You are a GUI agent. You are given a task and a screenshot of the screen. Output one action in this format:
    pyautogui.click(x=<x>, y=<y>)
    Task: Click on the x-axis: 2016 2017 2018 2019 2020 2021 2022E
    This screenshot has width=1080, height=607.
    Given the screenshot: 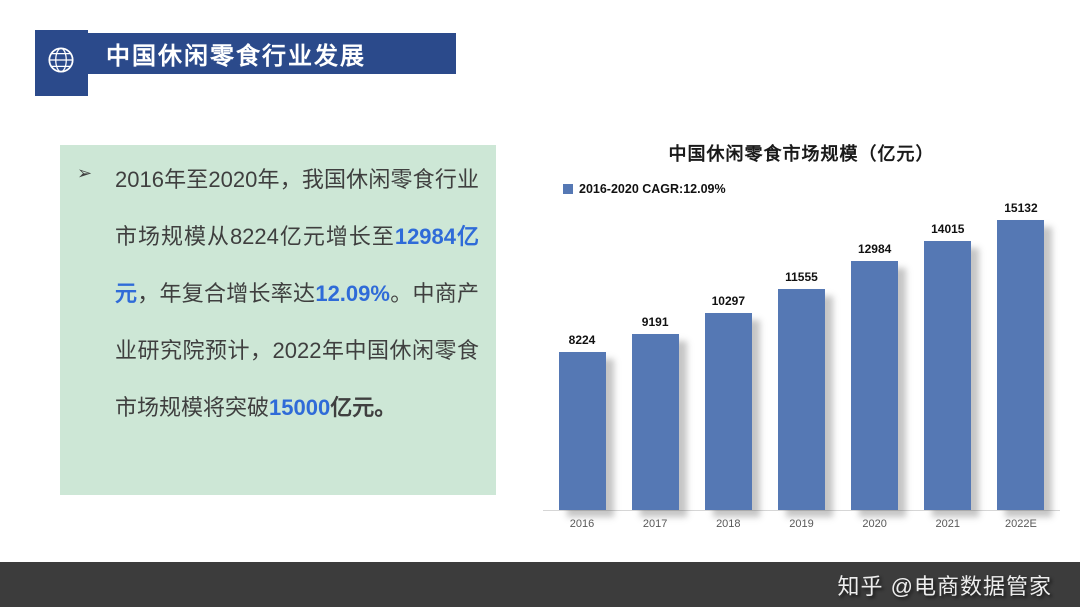 What is the action you would take?
    pyautogui.click(x=801, y=524)
    